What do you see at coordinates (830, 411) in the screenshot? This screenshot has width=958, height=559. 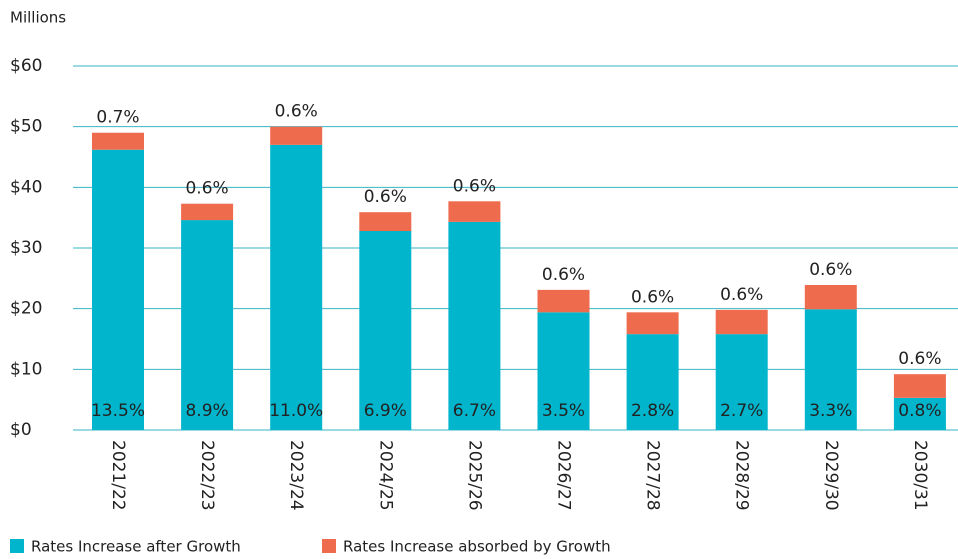 I see `inner-label: 3.3%` at bounding box center [830, 411].